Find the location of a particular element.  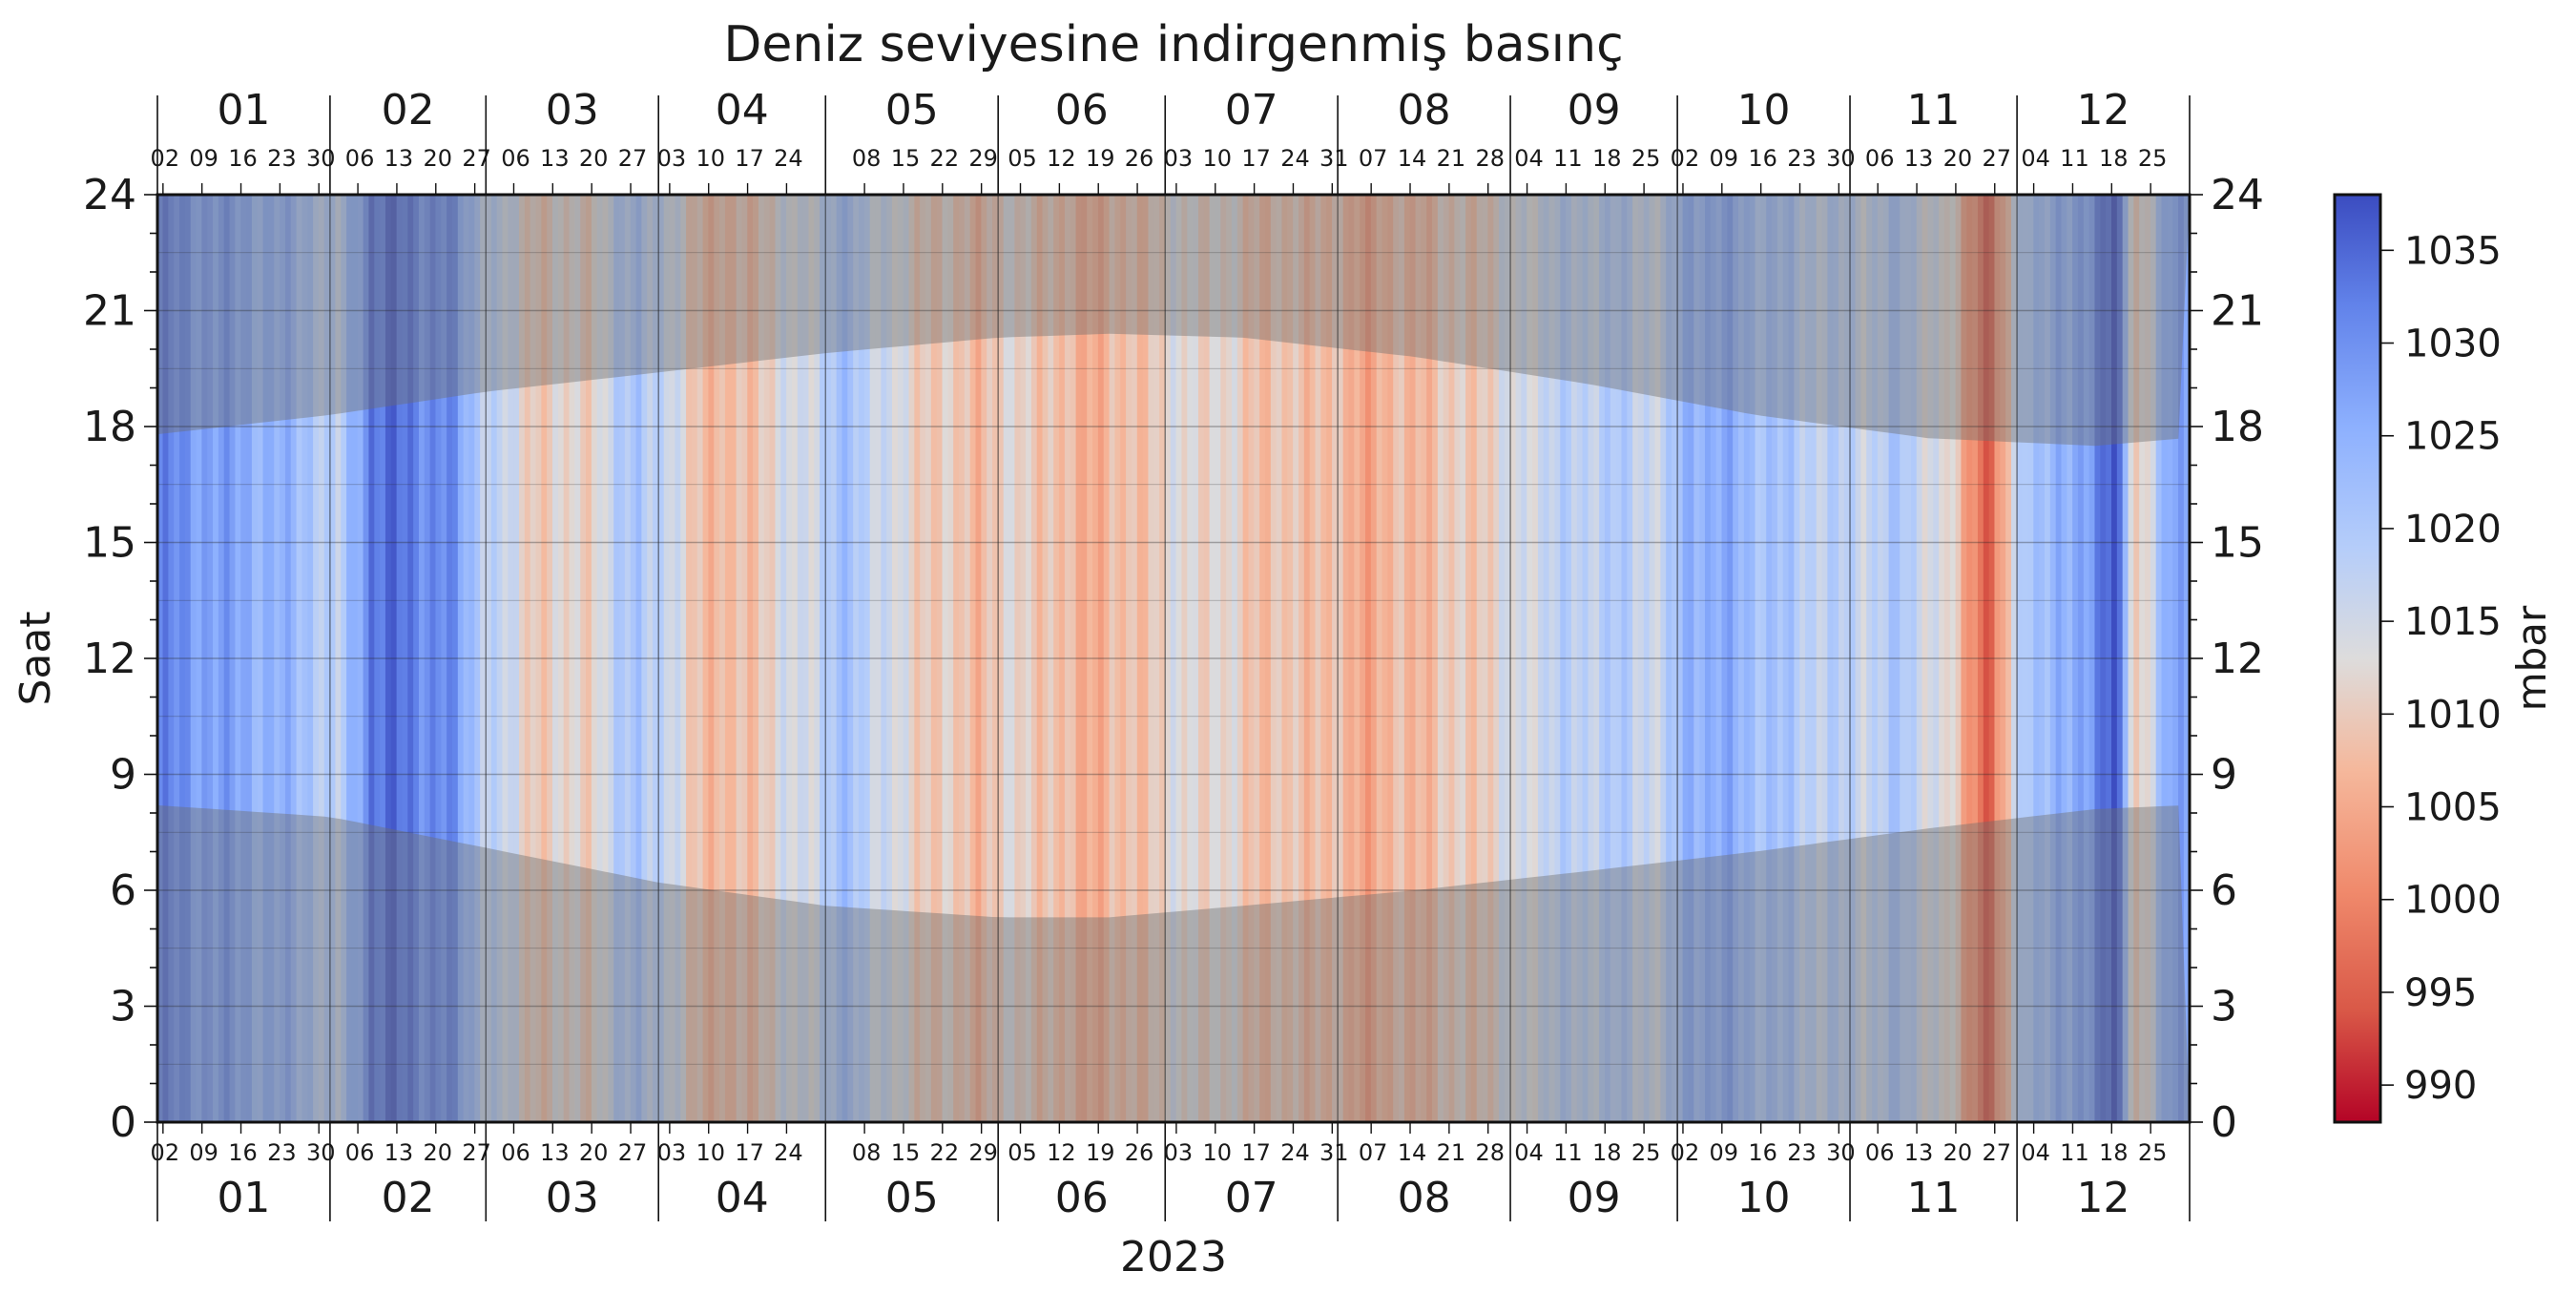

day-label-top: 06 is located at coordinates (360, 158).